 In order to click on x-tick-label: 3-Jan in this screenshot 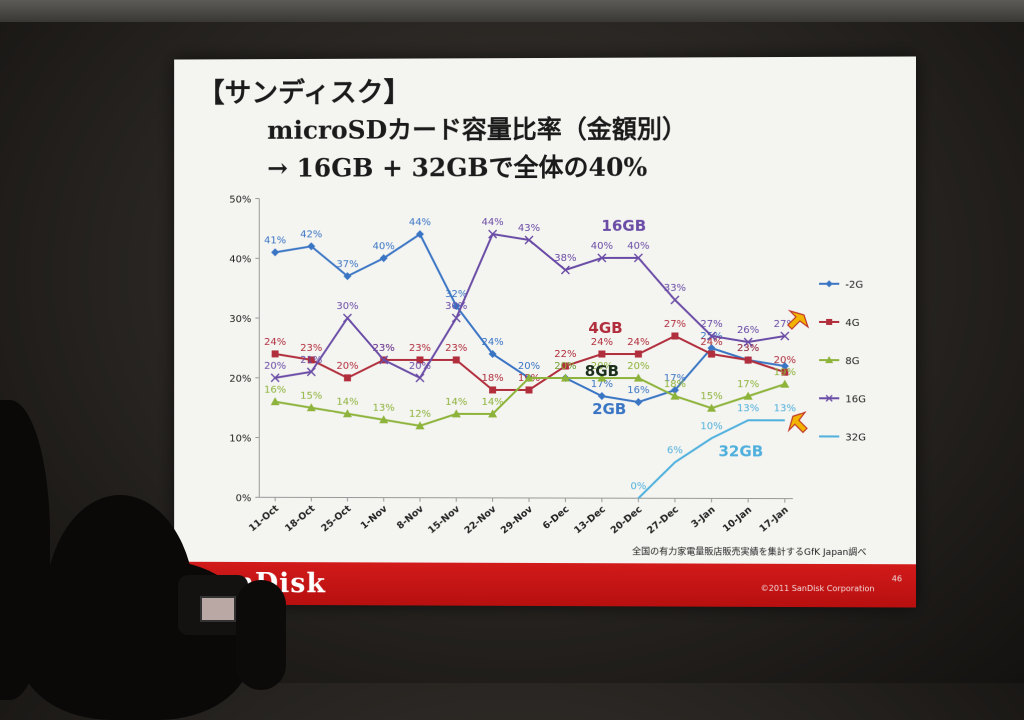, I will do `click(703, 517)`.